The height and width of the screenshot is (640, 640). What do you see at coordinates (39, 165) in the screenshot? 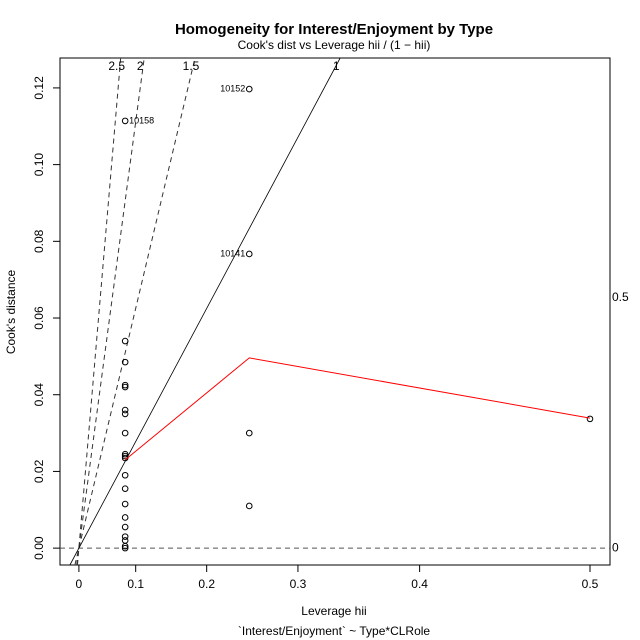
I see `y-tick-label: 0.10` at bounding box center [39, 165].